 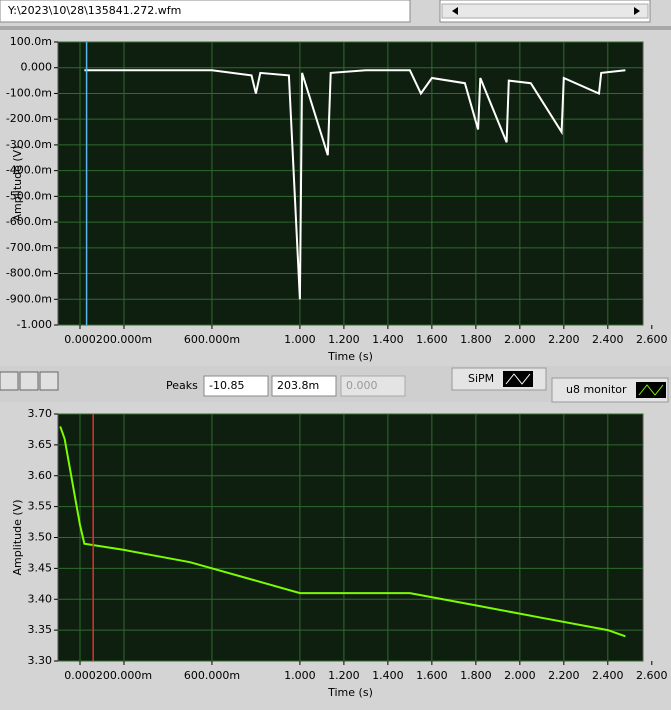 I want to click on scroll-right, so click(x=637, y=11).